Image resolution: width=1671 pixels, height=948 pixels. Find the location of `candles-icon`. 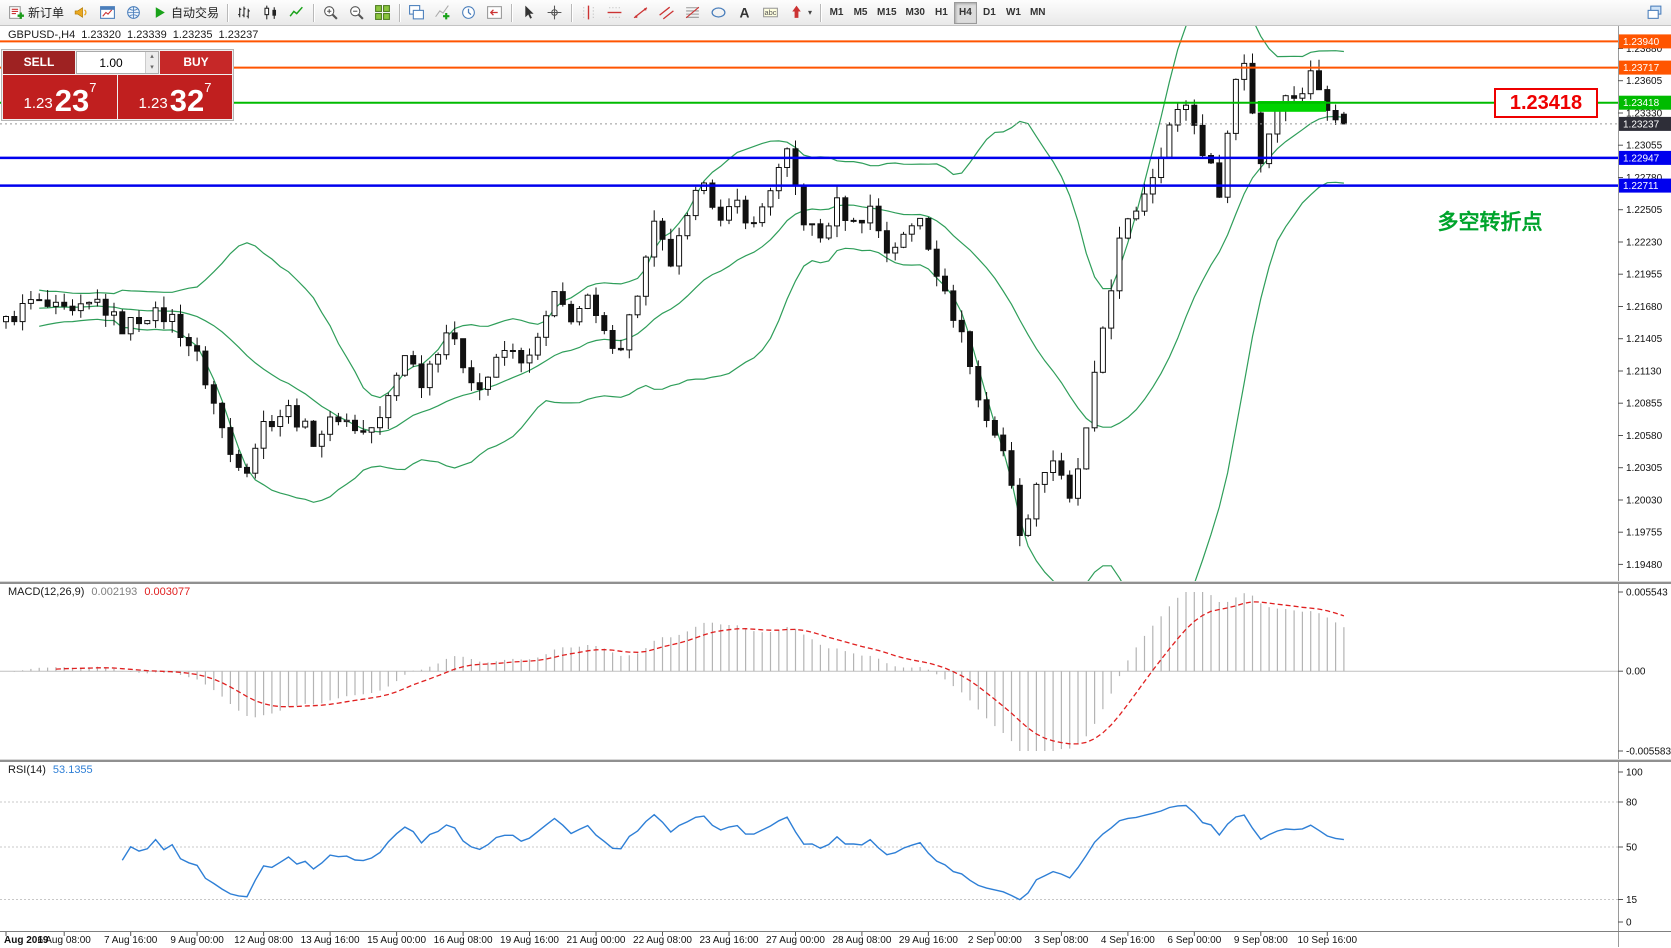

candles-icon is located at coordinates (270, 12).